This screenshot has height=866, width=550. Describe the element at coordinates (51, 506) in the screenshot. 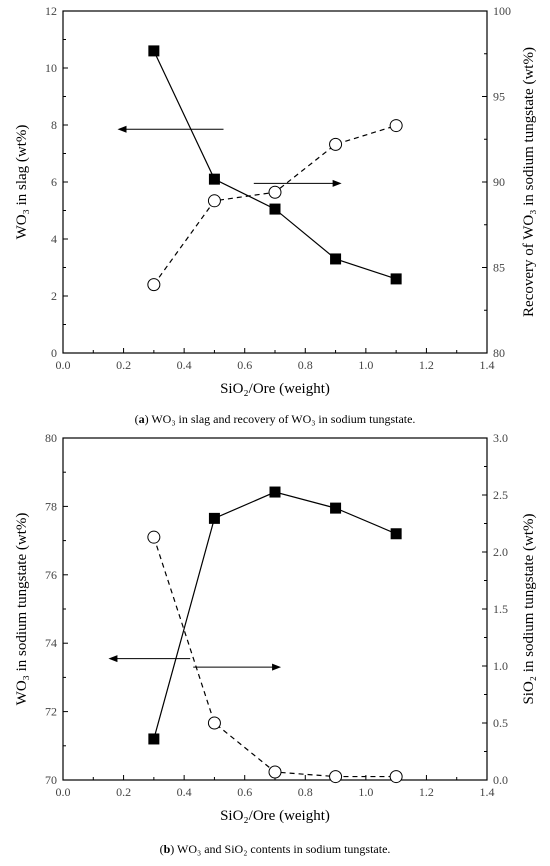

I see `y-left-tick-label-b: 78` at that location.